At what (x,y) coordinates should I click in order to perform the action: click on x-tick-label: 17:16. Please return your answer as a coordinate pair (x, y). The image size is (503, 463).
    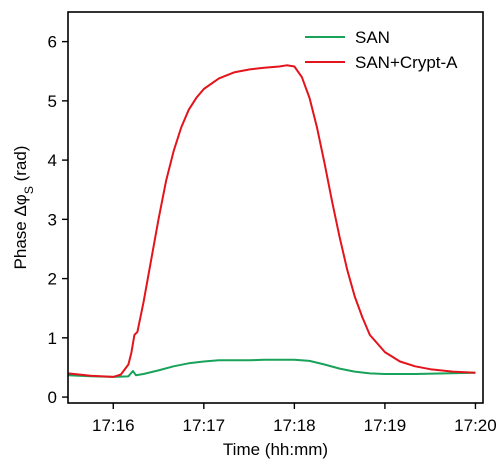
    Looking at the image, I should click on (113, 425).